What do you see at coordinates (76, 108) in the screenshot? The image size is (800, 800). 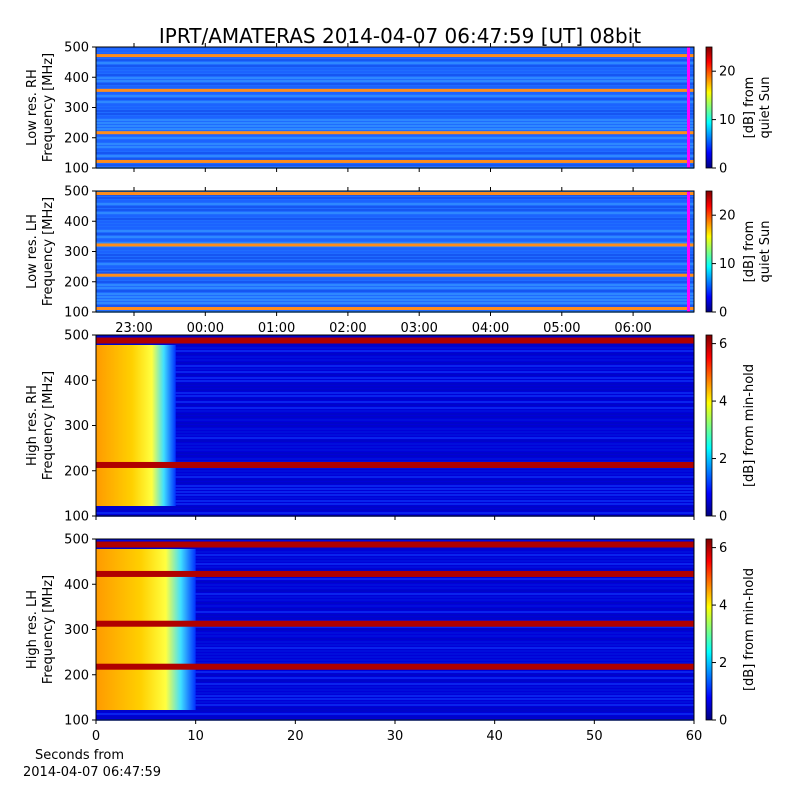 I see `y-tick-label: 300` at bounding box center [76, 108].